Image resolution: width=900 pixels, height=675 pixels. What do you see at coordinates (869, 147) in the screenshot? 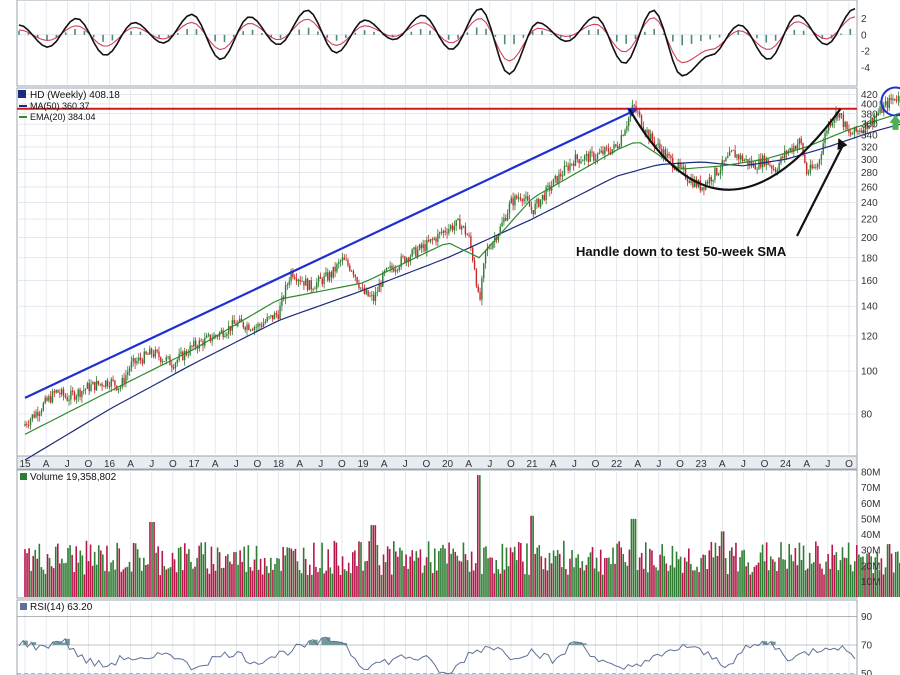
I see `price-y-tick: 320` at bounding box center [869, 147].